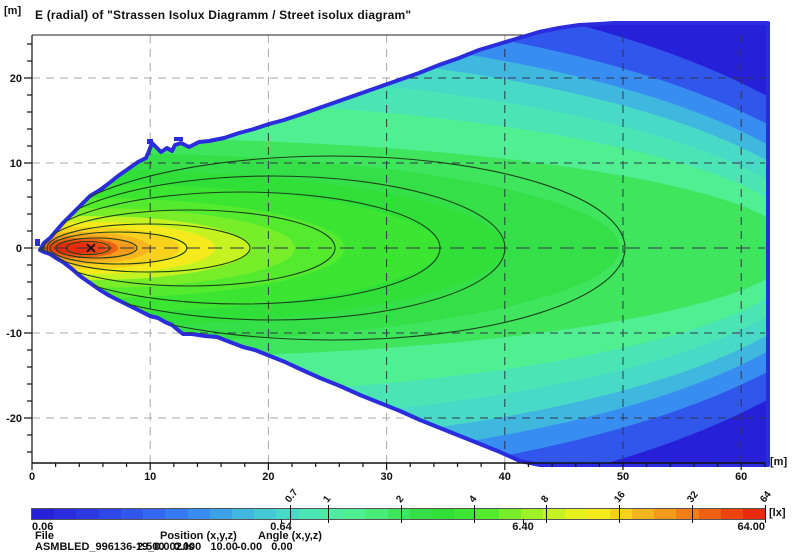 This screenshot has width=800, height=554. I want to click on isolux-contour-32lx, so click(96, 248).